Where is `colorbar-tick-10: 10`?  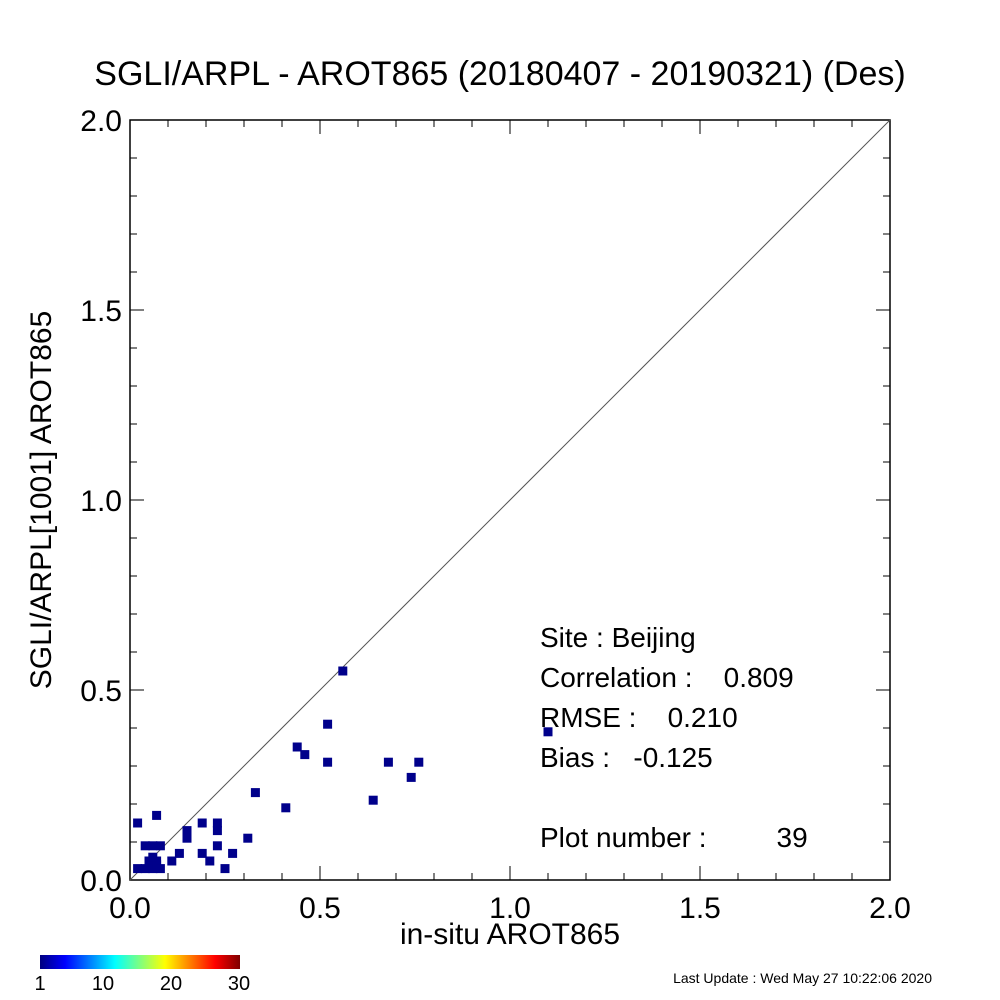 colorbar-tick-10: 10 is located at coordinates (103, 984).